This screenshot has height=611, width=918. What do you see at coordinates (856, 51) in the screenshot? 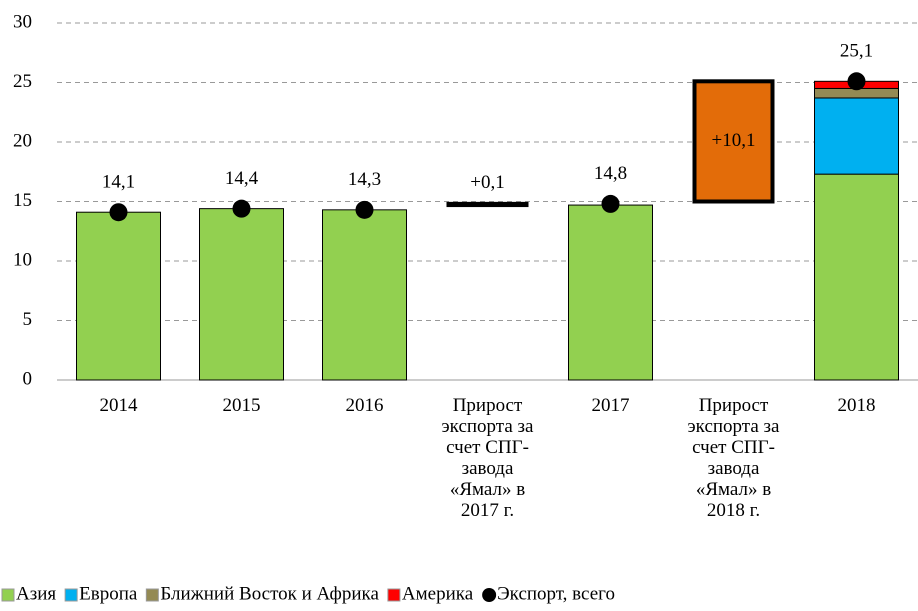
I see `total-label: 25,1` at bounding box center [856, 51].